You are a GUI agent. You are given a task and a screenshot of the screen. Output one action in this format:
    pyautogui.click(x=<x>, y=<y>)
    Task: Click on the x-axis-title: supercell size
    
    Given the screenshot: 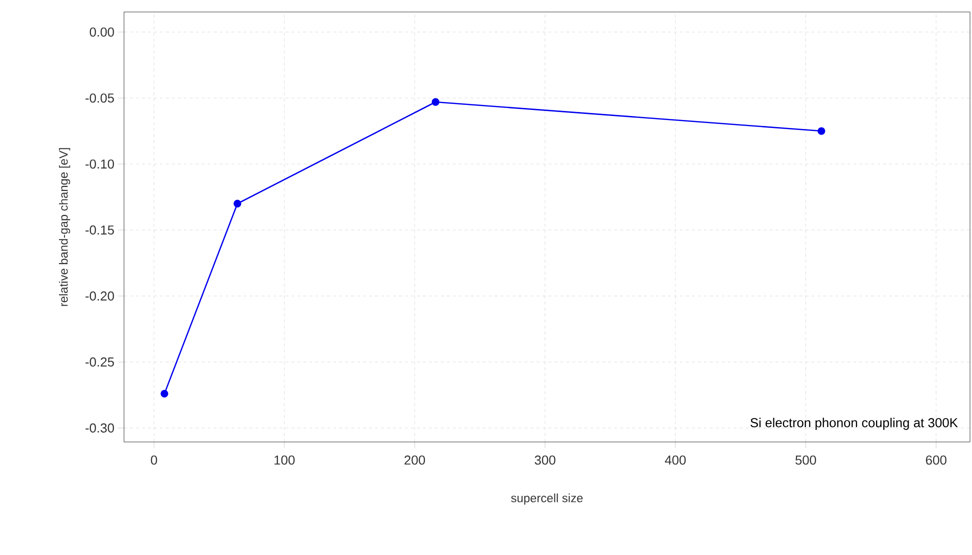 What is the action you would take?
    pyautogui.click(x=547, y=499)
    